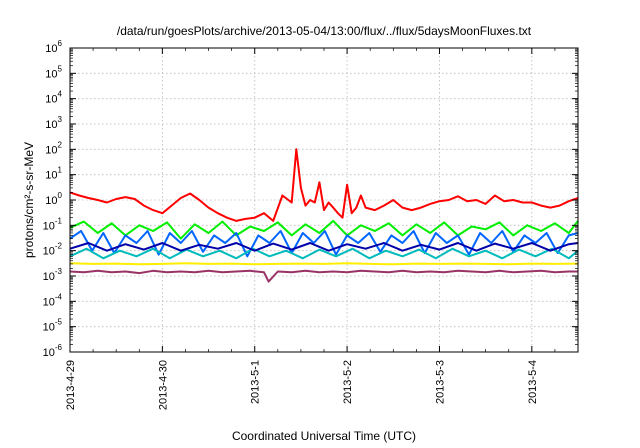 The width and height of the screenshot is (640, 448). What do you see at coordinates (71, 385) in the screenshot?
I see `x-tick-label: 2013-4-29` at bounding box center [71, 385].